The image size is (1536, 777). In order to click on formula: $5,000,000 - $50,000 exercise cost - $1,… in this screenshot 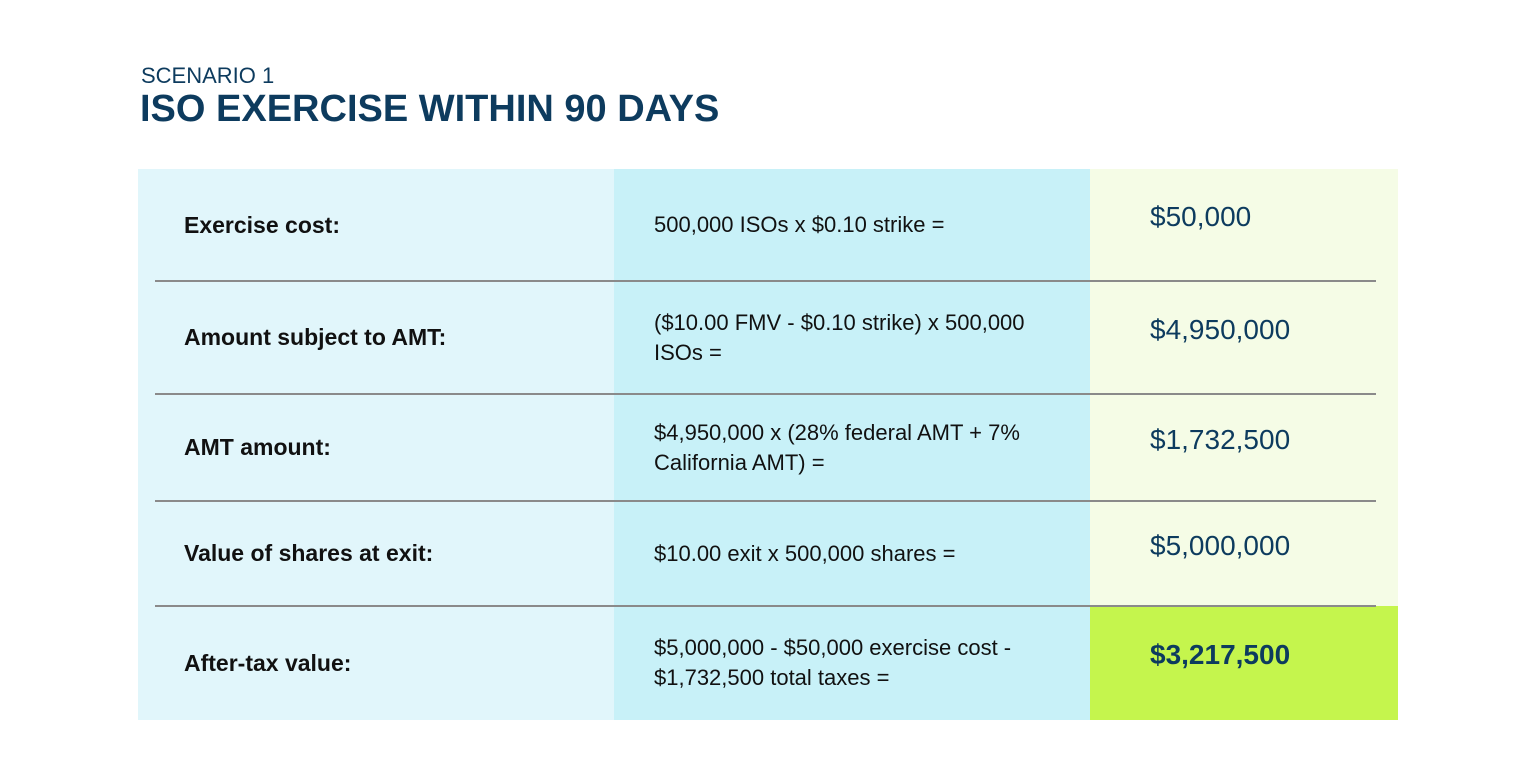, I will do `click(833, 662)`.